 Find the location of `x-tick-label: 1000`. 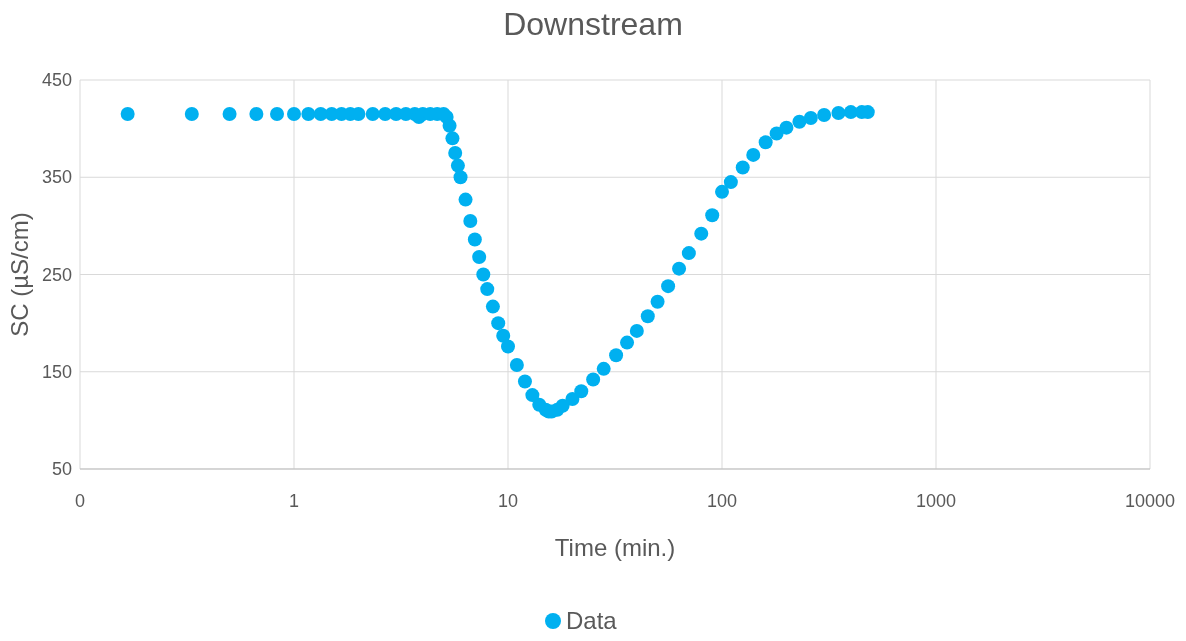

x-tick-label: 1000 is located at coordinates (936, 501).